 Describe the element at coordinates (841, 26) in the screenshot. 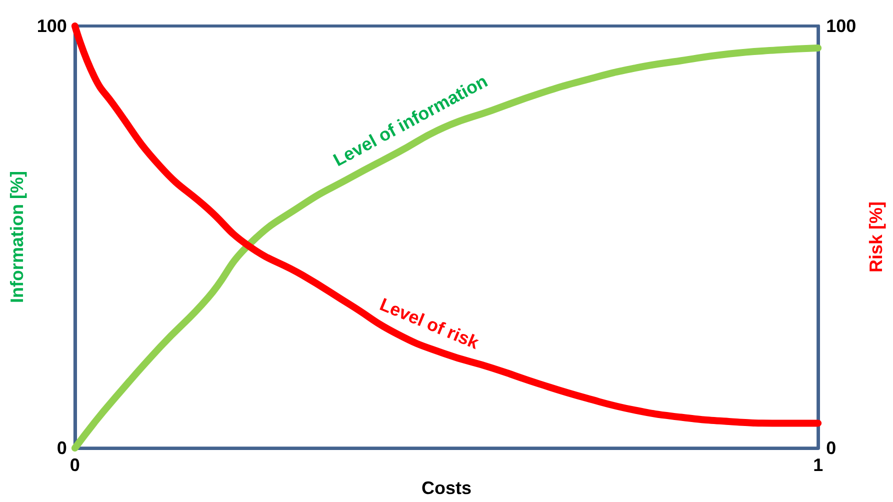

I see `y2-tick-label: 100` at that location.